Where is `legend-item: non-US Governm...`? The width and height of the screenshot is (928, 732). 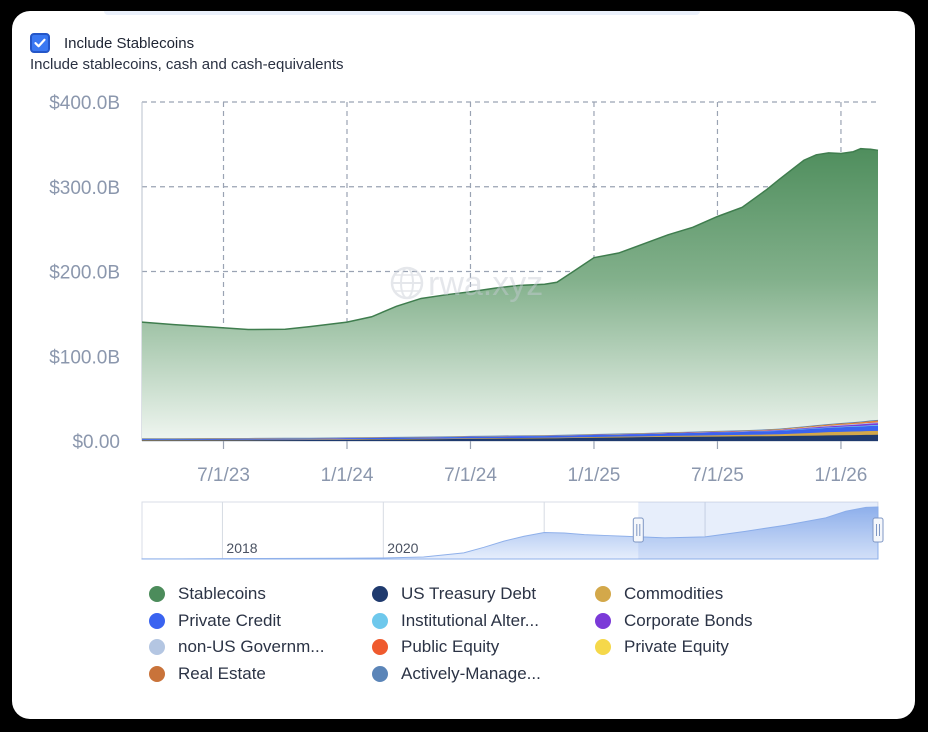 legend-item: non-US Governm... is located at coordinates (236, 647).